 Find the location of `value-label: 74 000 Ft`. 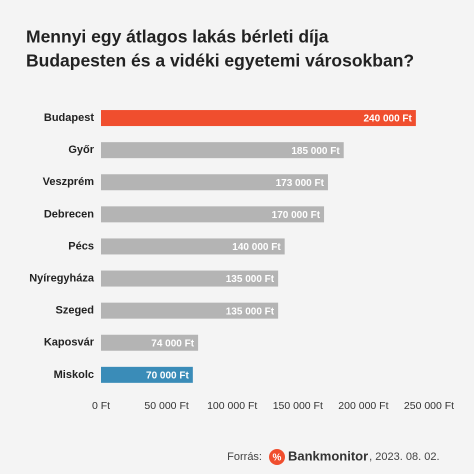

value-label: 74 000 Ft is located at coordinates (172, 343).